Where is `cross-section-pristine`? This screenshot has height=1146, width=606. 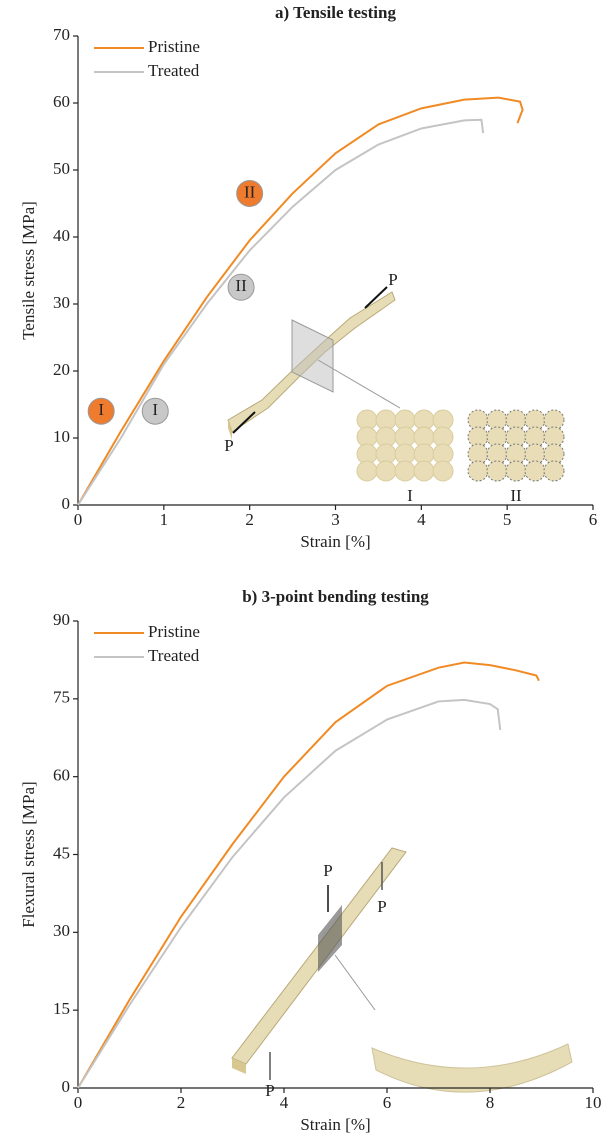
cross-section-pristine is located at coordinates (405, 445).